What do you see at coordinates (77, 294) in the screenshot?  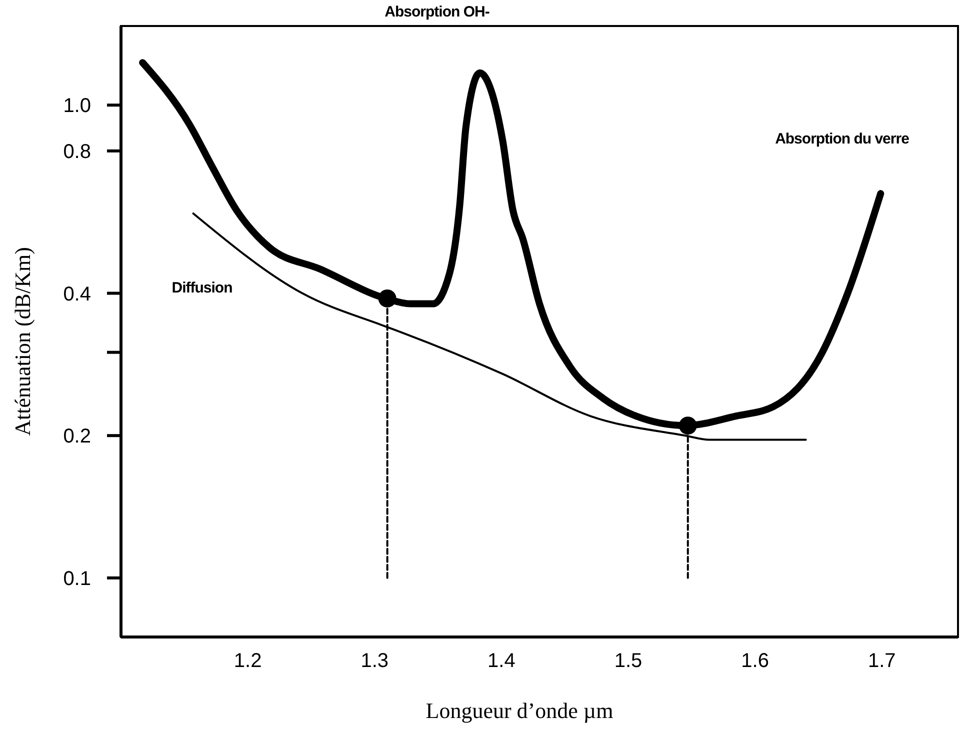 I see `y-tick-label: 0.4` at bounding box center [77, 294].